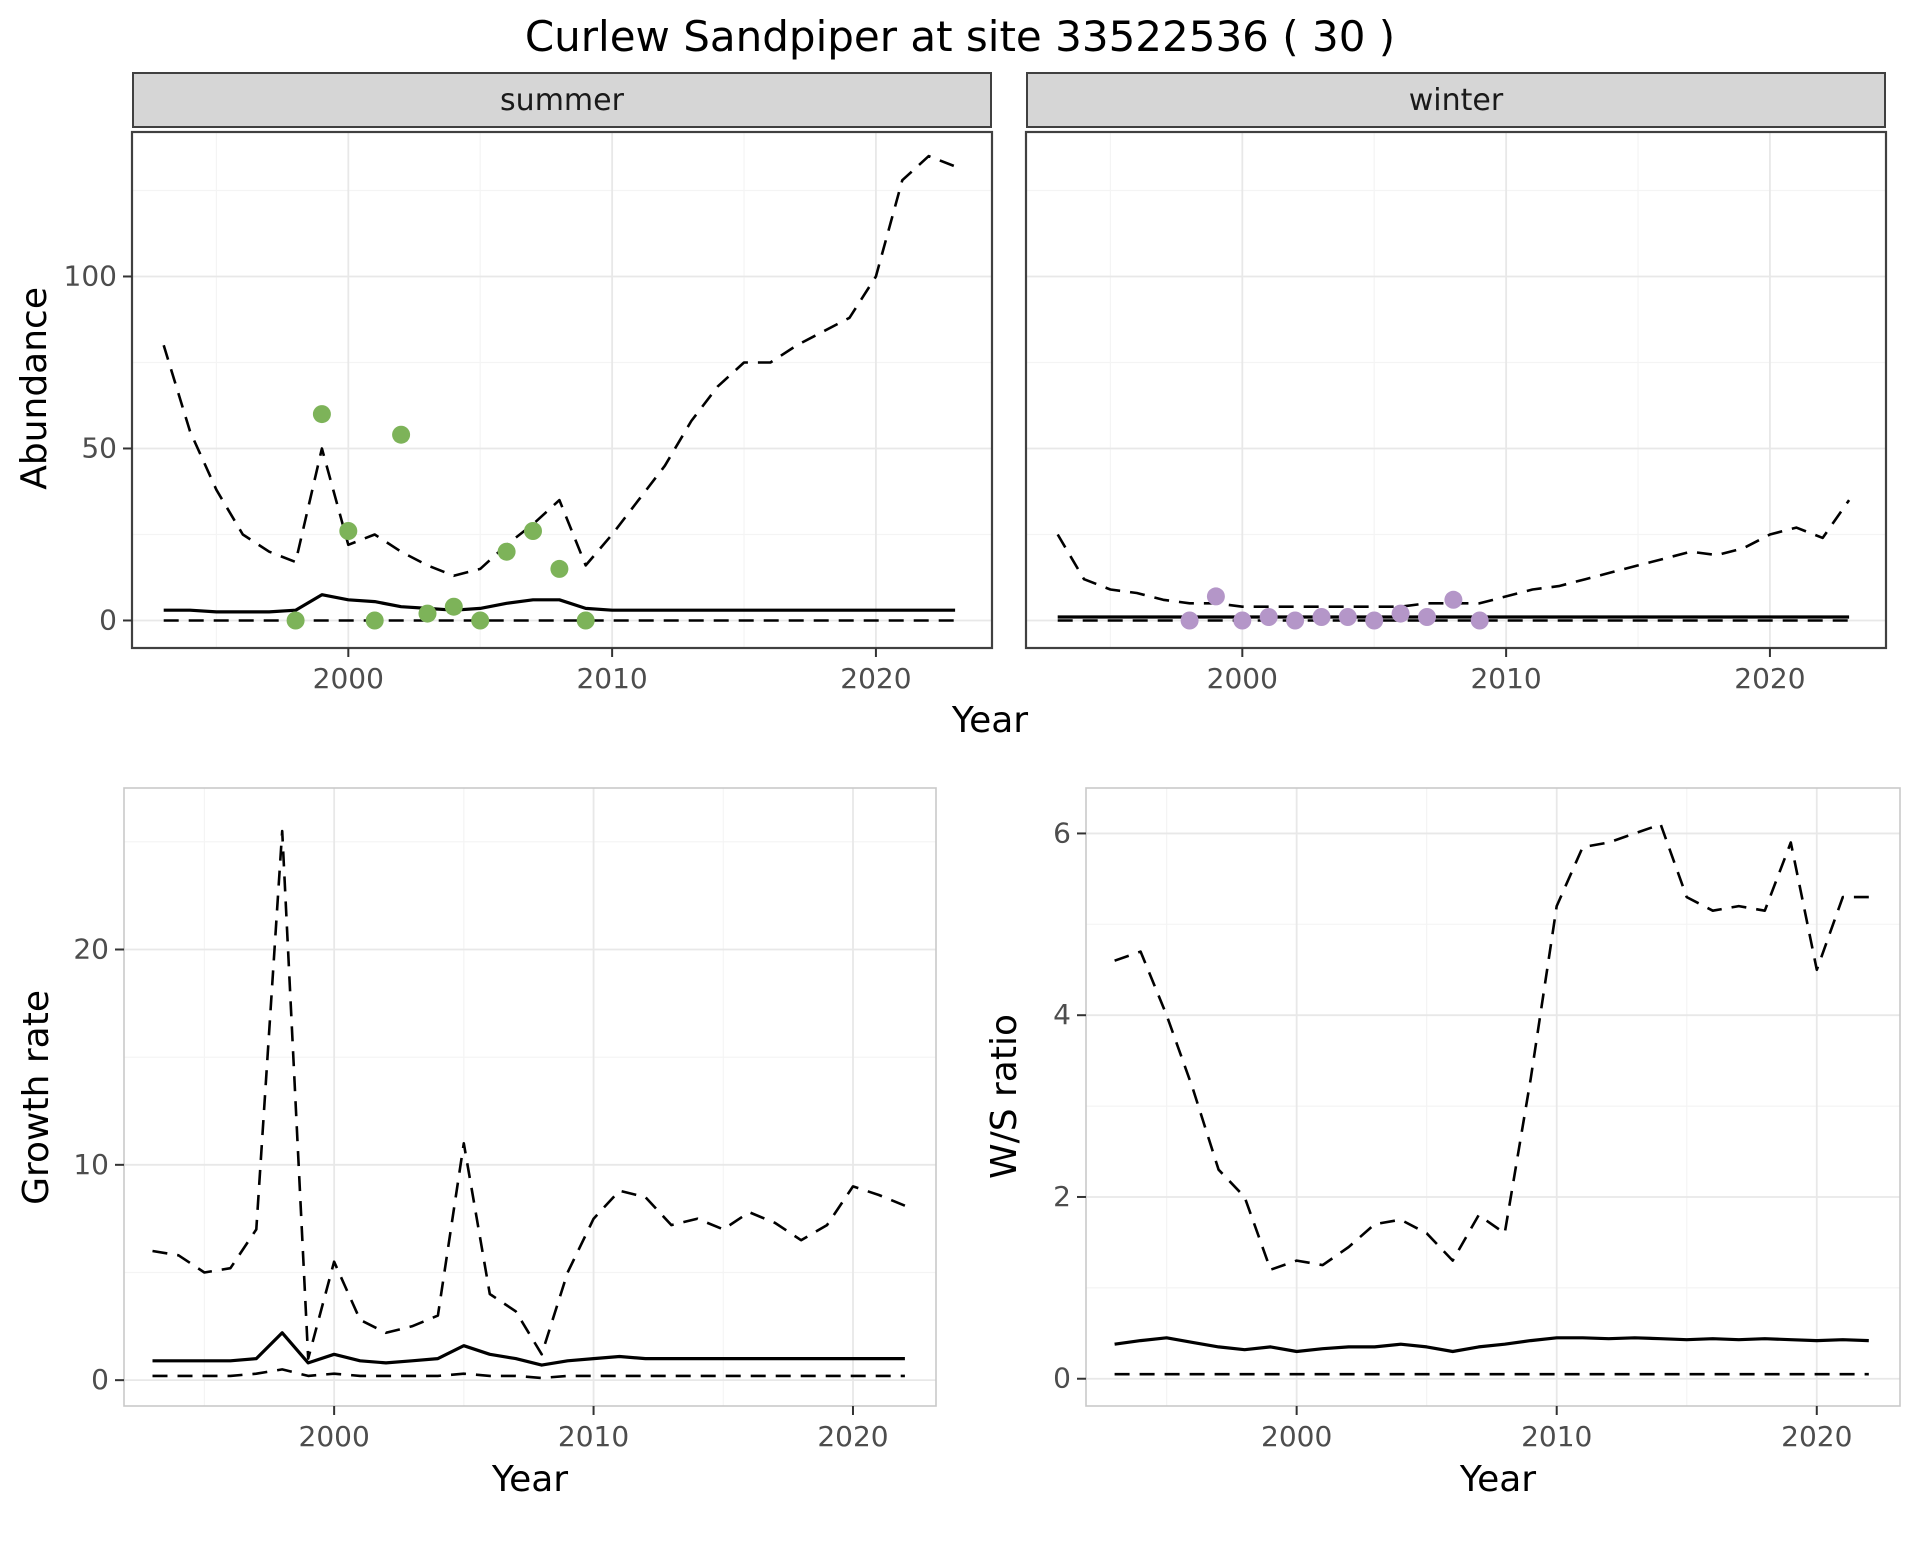  I want to click on top-year-axis-title: Year, so click(990, 720).